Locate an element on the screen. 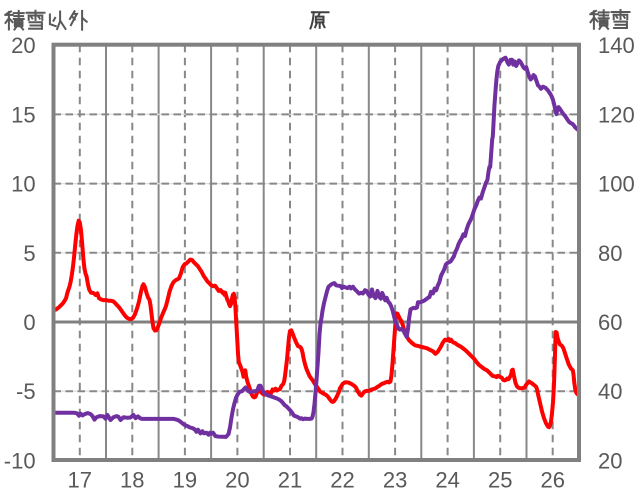 Image resolution: width=636 pixels, height=501 pixels. svg-text: 17 is located at coordinates (80, 480).